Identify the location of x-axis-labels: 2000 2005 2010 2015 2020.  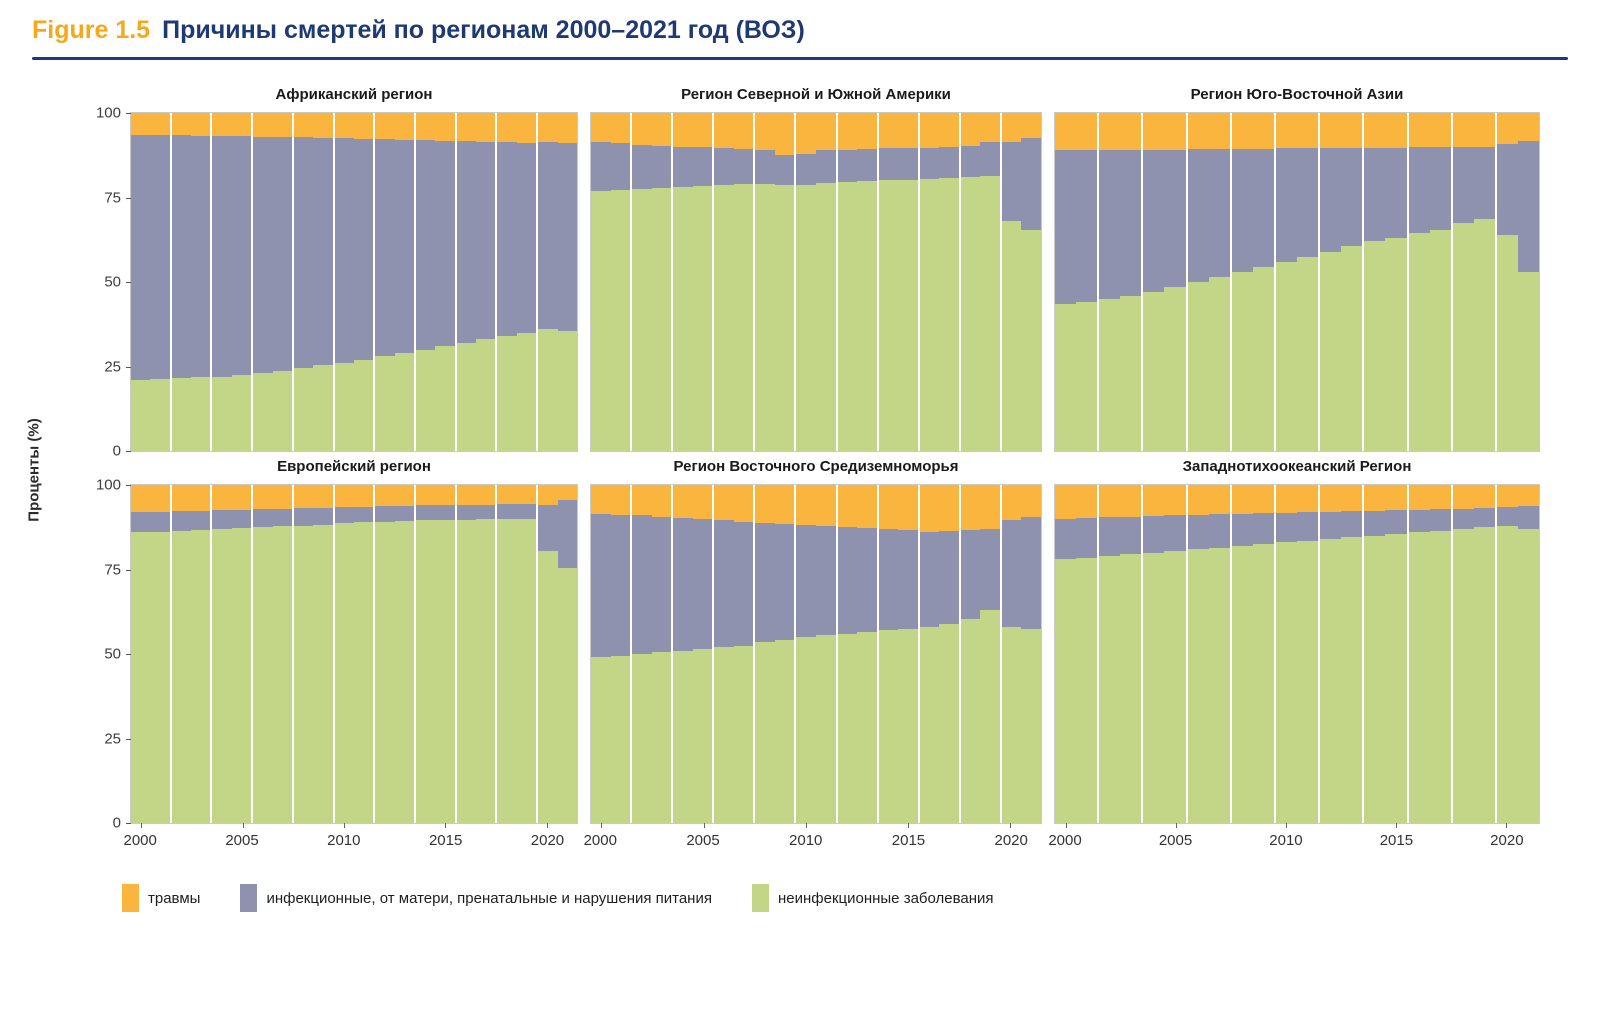
(350, 840).